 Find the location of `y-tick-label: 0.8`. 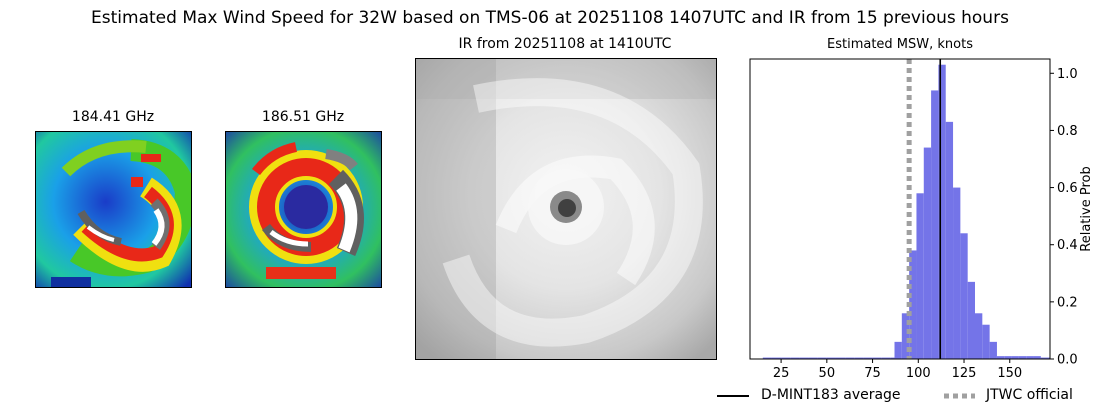

y-tick-label: 0.8 is located at coordinates (1067, 131).